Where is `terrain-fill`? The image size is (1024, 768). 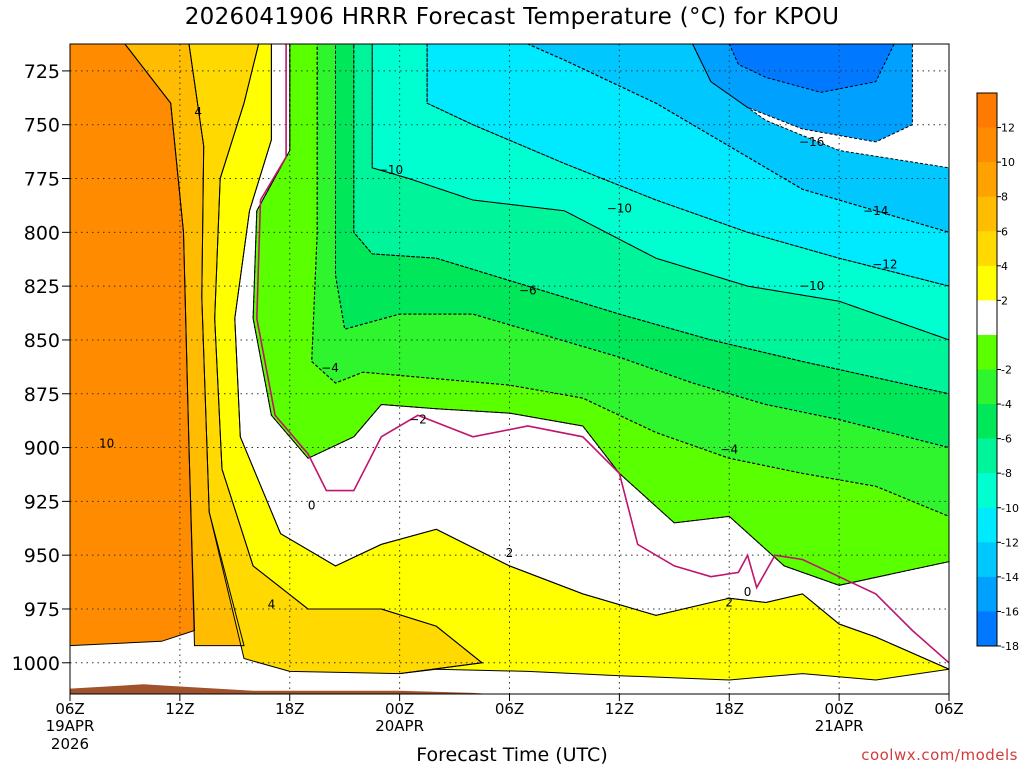 terrain-fill is located at coordinates (509, 689).